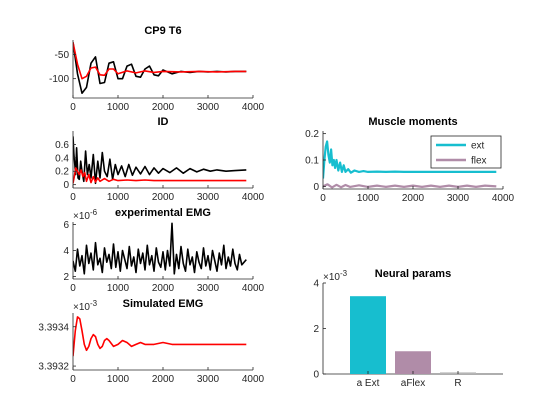 The width and height of the screenshot is (560, 420). I want to click on y-tick-label: 0.1, so click(312, 161).